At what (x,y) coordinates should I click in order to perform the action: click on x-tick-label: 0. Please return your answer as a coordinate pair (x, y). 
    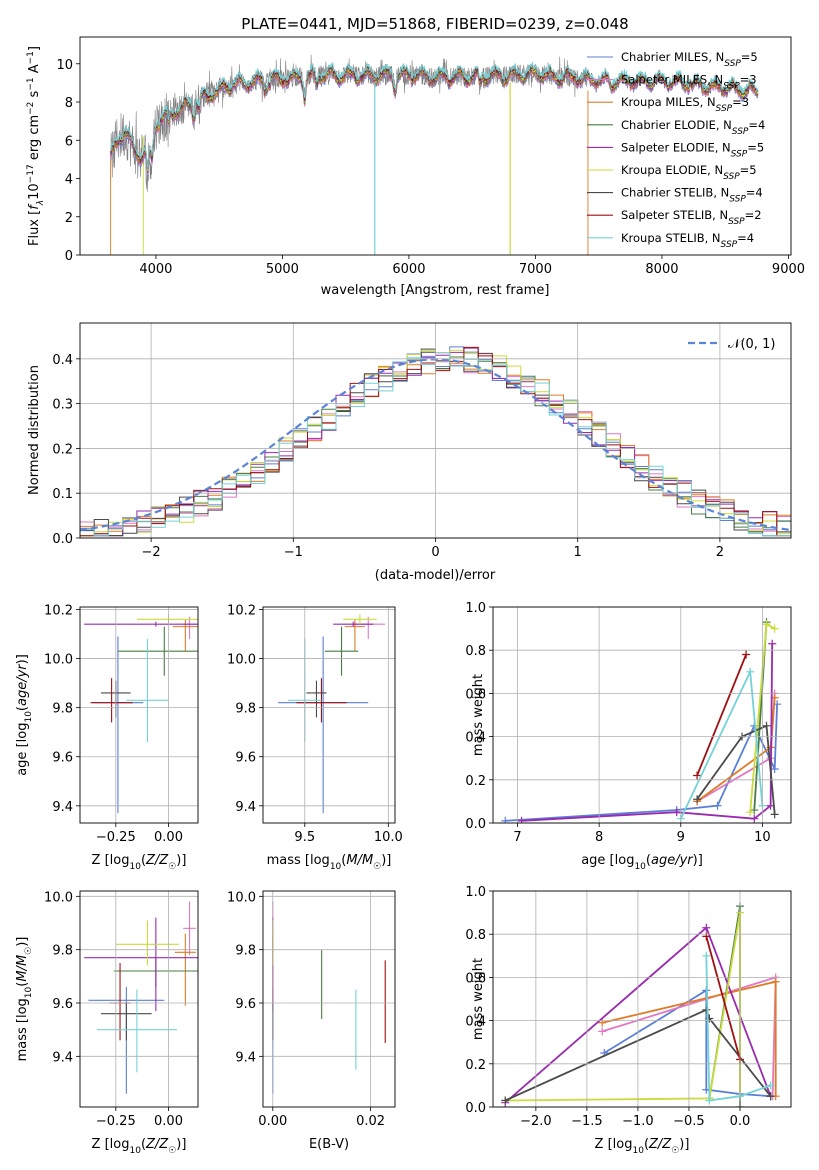
    Looking at the image, I should click on (435, 552).